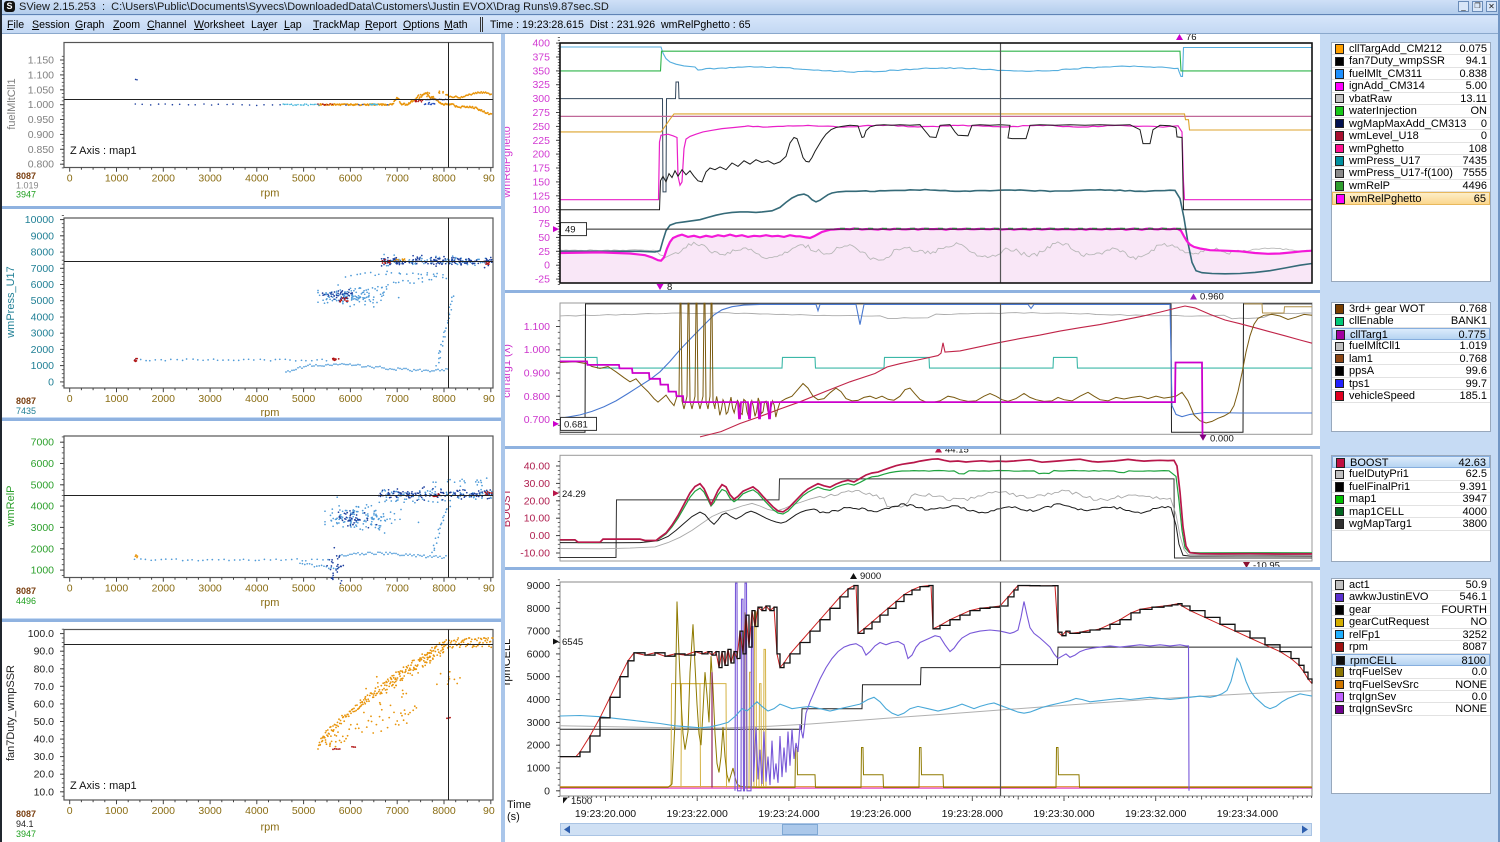 The image size is (1500, 842). I want to click on svg-text: 300, so click(541, 99).